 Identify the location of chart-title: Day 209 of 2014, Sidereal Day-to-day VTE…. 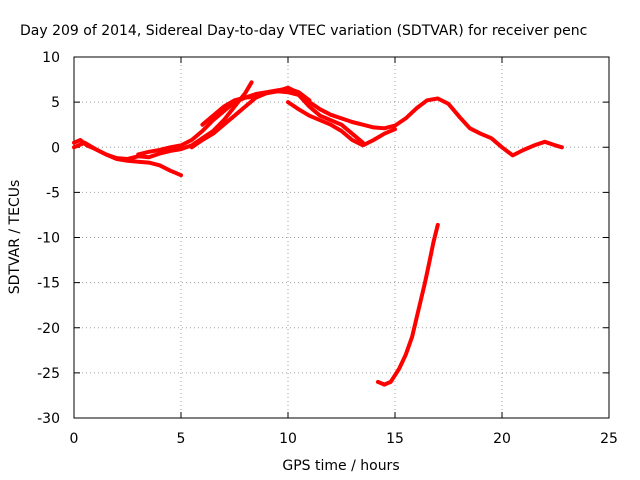
(303, 31).